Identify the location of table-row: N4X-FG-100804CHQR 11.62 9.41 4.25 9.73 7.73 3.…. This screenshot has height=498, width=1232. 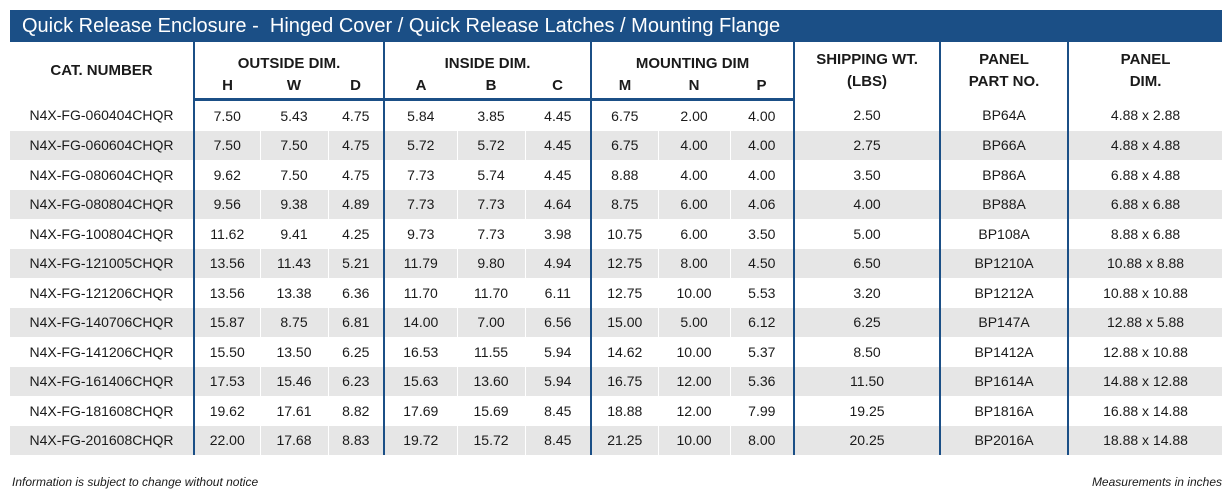
(616, 234).